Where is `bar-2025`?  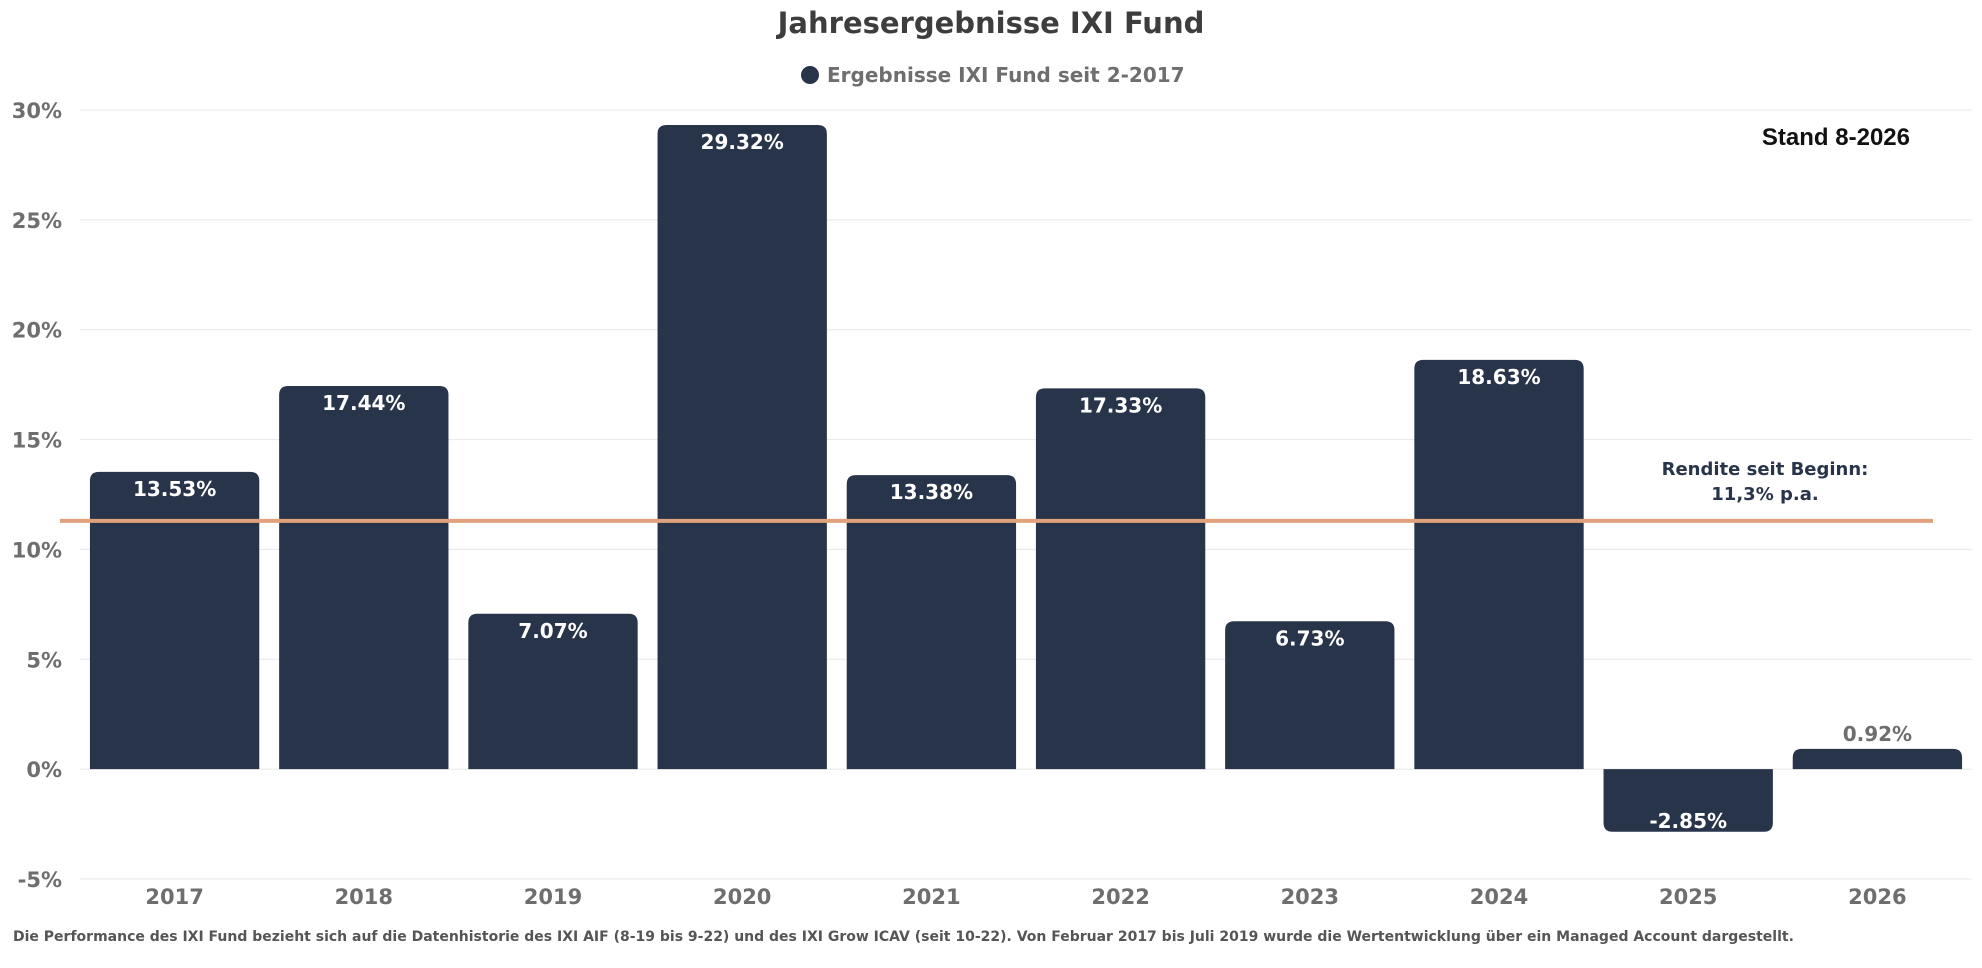 bar-2025 is located at coordinates (1688, 800).